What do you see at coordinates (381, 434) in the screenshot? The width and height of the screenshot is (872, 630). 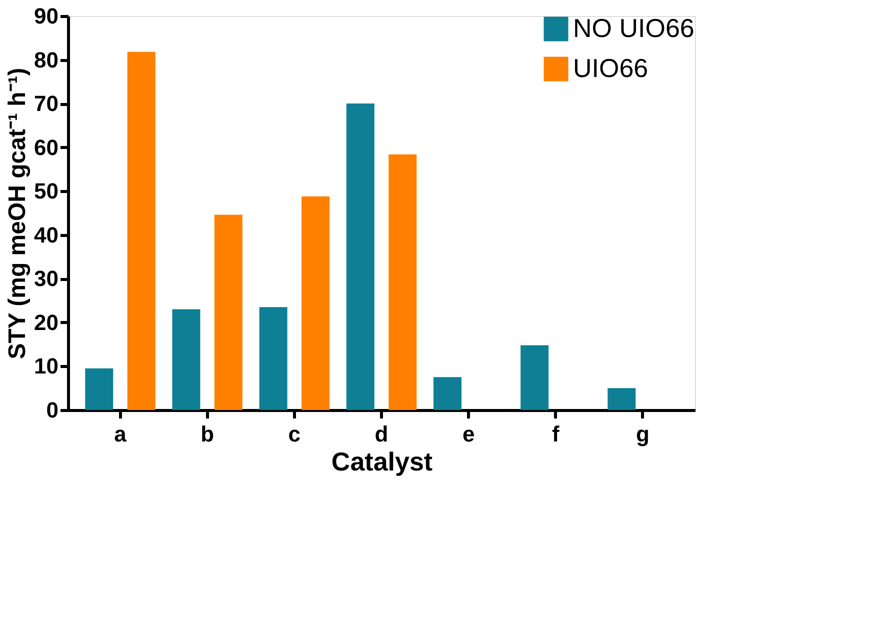 I see `x-tick-label: d` at bounding box center [381, 434].